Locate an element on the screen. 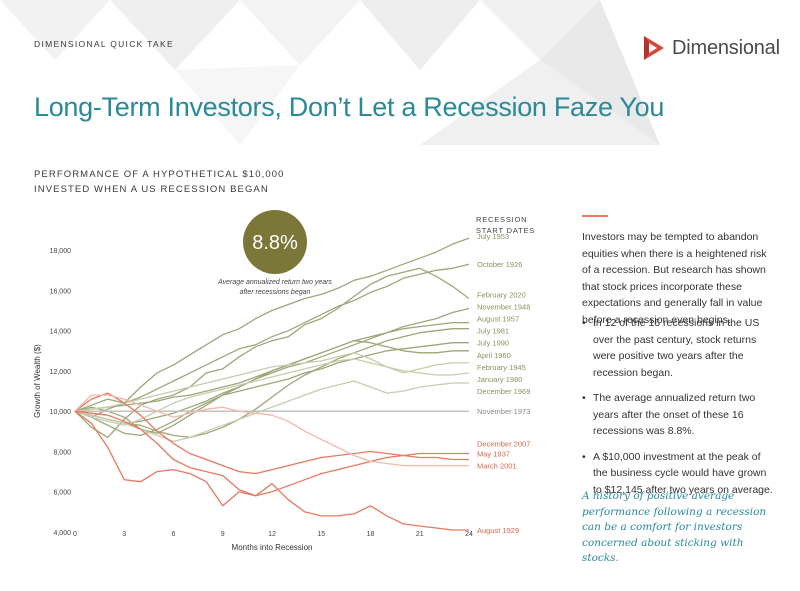  series-line-july-1981 is located at coordinates (271, 383).